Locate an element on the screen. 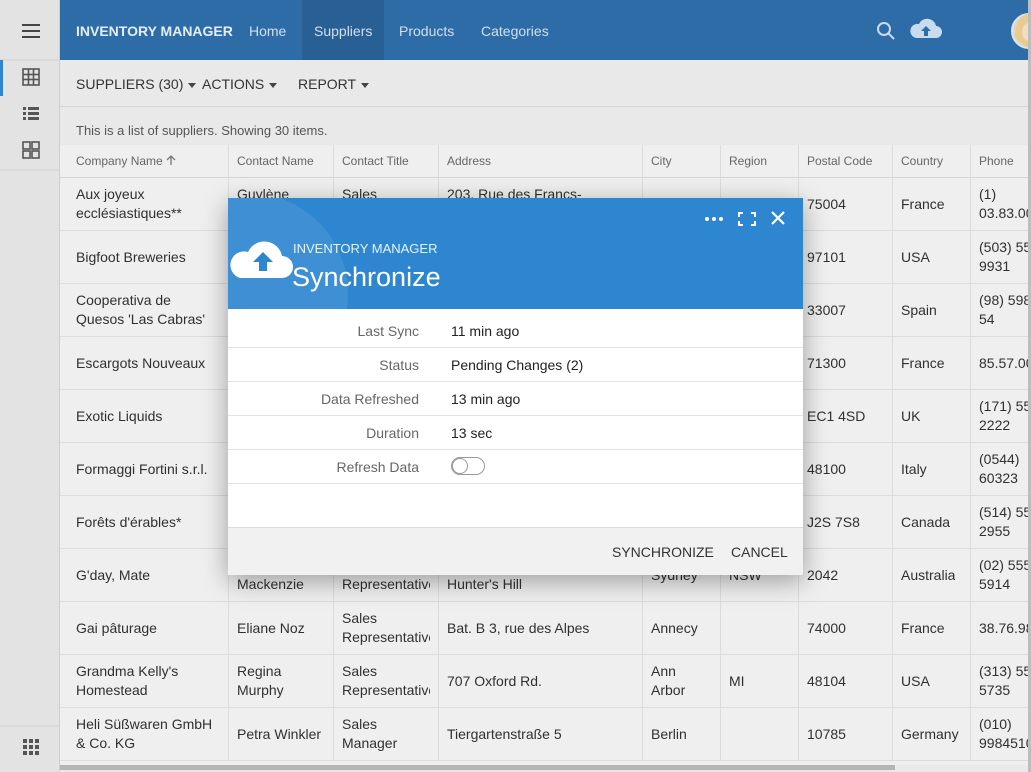 This screenshot has height=772, width=1031. cell-text: (514) 555-2955 is located at coordinates (1003, 521).